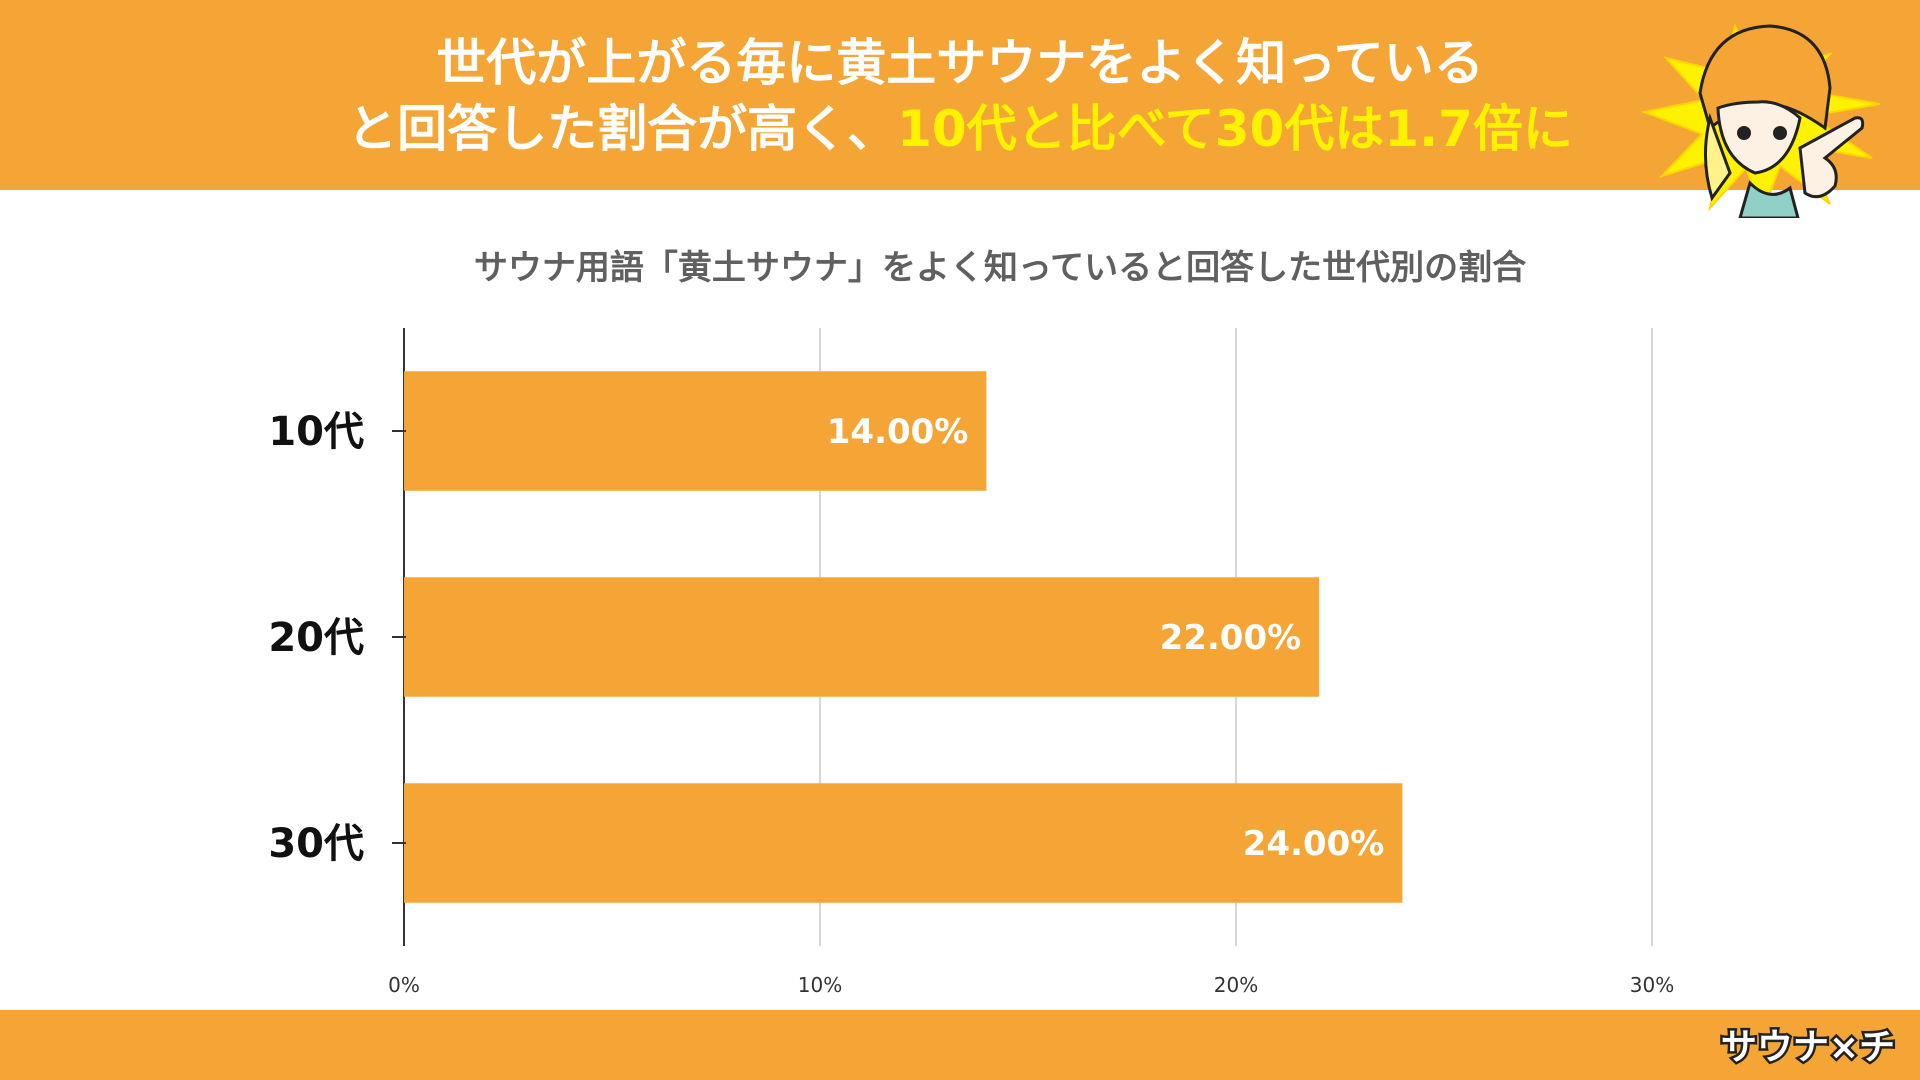  What do you see at coordinates (1760, 120) in the screenshot?
I see `mascot-illustration` at bounding box center [1760, 120].